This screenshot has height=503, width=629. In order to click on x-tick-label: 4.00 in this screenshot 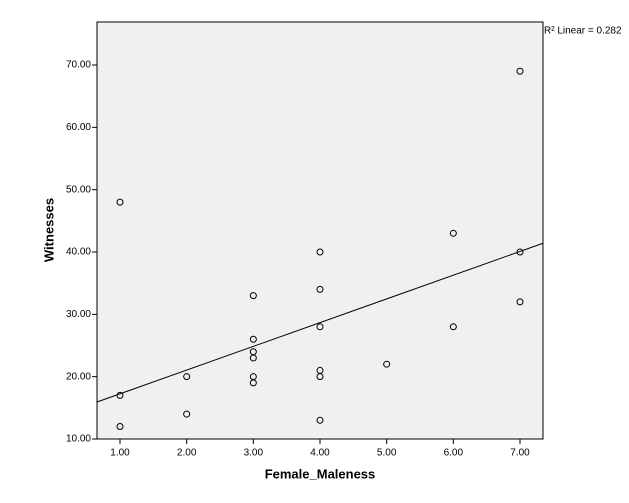, I will do `click(320, 453)`.